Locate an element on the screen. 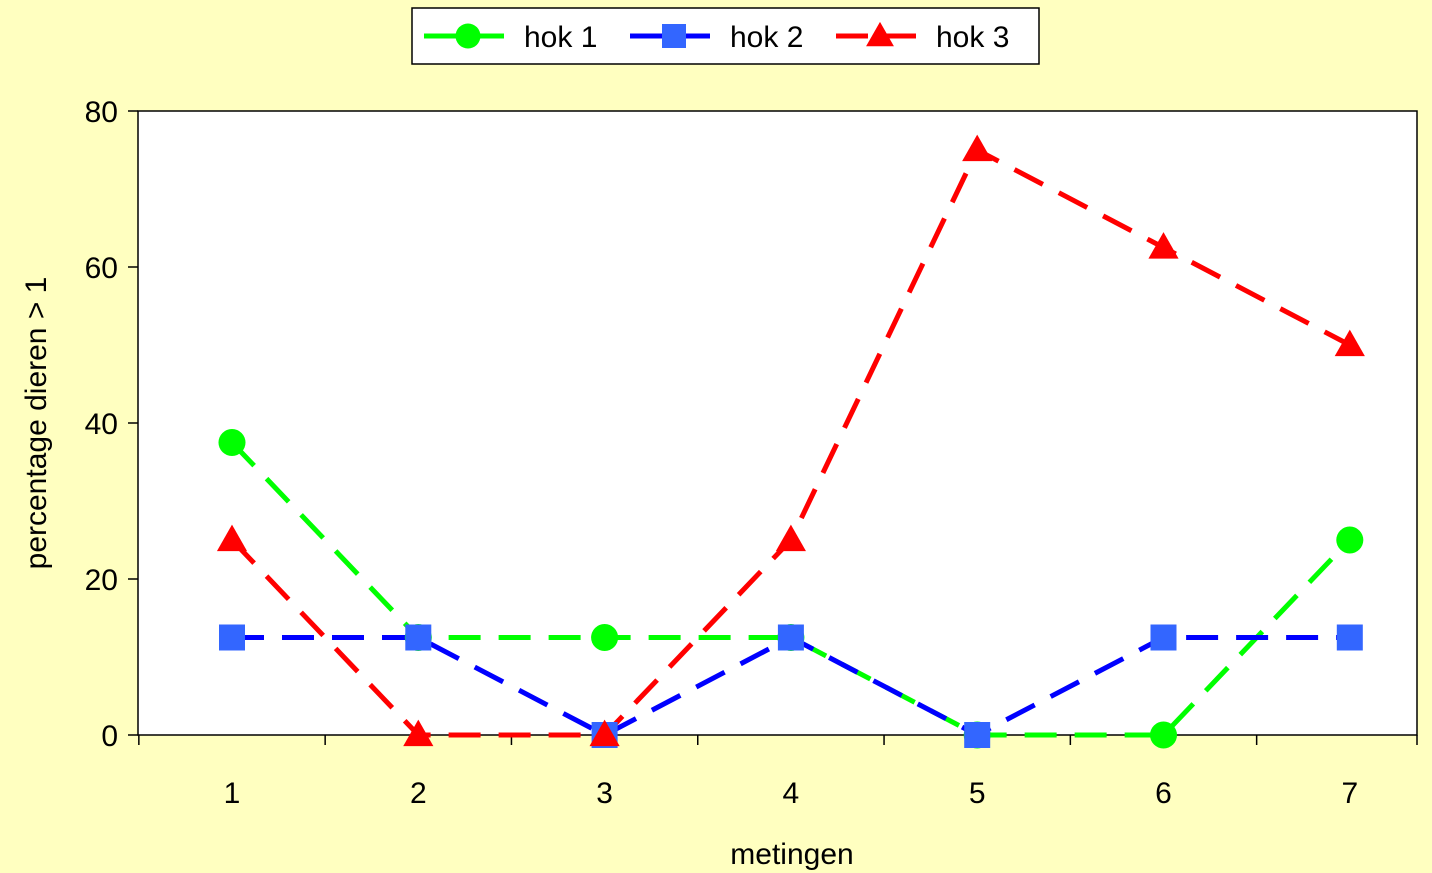  x-tick-label: 4 is located at coordinates (791, 793).